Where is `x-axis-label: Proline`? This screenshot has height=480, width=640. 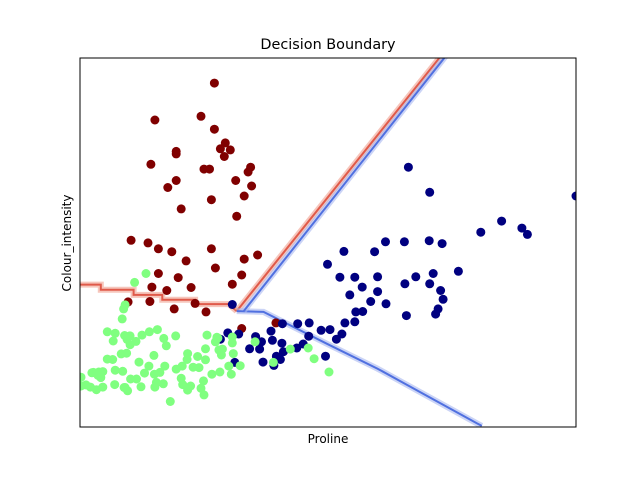
x-axis-label: Proline is located at coordinates (328, 439).